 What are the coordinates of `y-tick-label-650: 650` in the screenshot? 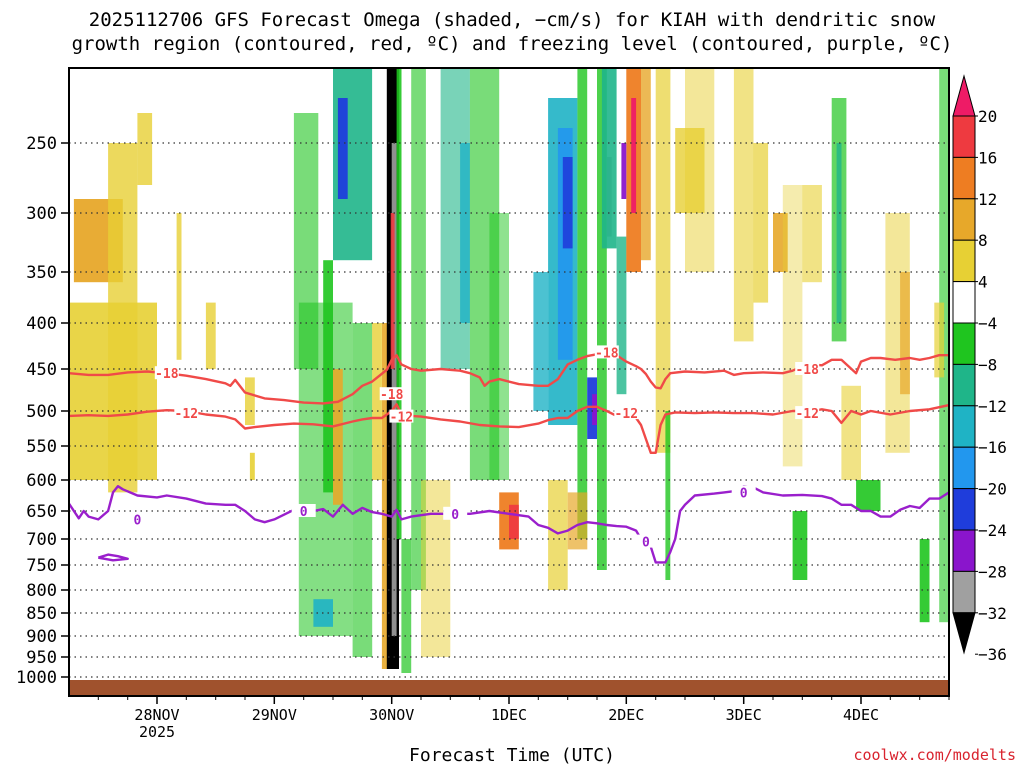 It's located at (41, 512).